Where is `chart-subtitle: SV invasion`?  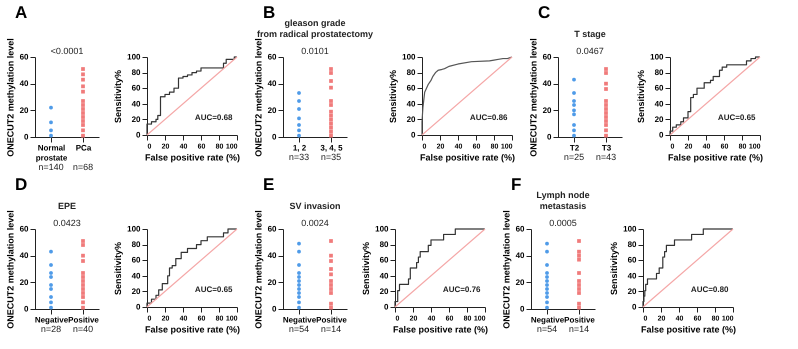
chart-subtitle: SV invasion is located at coordinates (315, 206).